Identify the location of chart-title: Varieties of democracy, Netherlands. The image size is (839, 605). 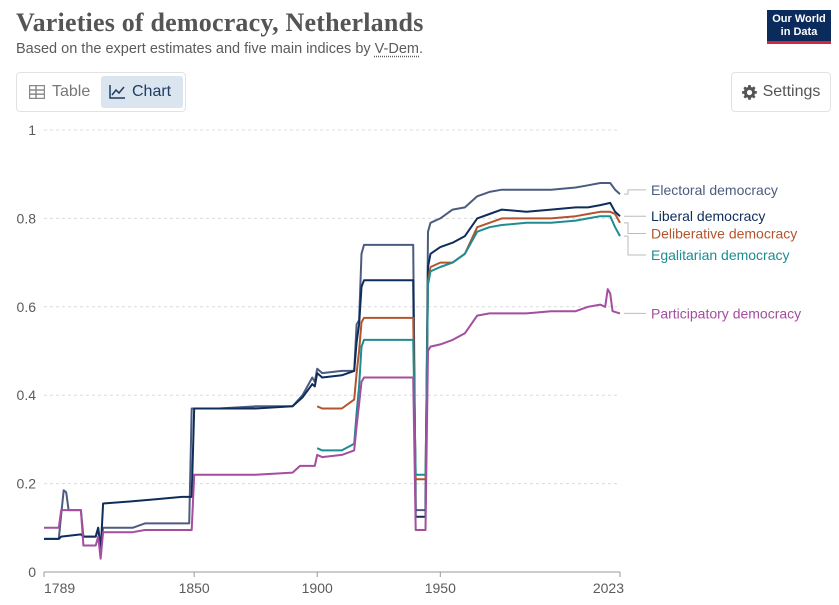
(220, 22).